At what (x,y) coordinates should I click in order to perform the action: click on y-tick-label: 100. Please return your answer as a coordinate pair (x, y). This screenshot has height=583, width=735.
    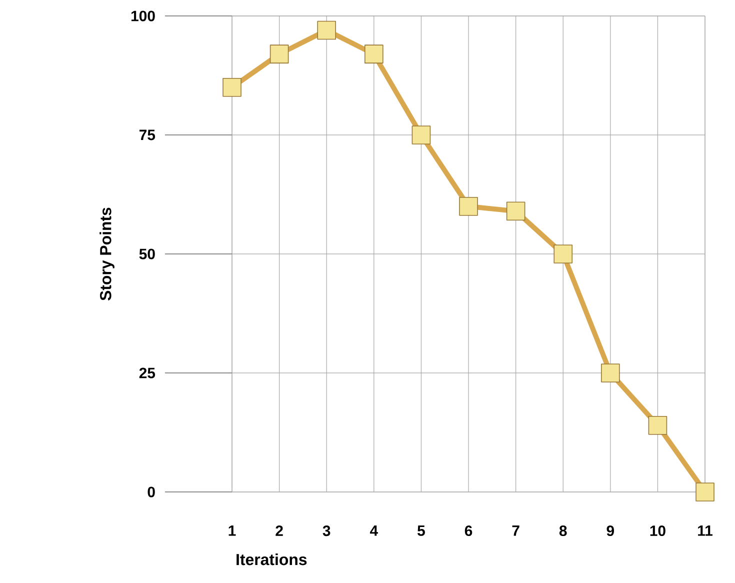
    Looking at the image, I should click on (143, 16).